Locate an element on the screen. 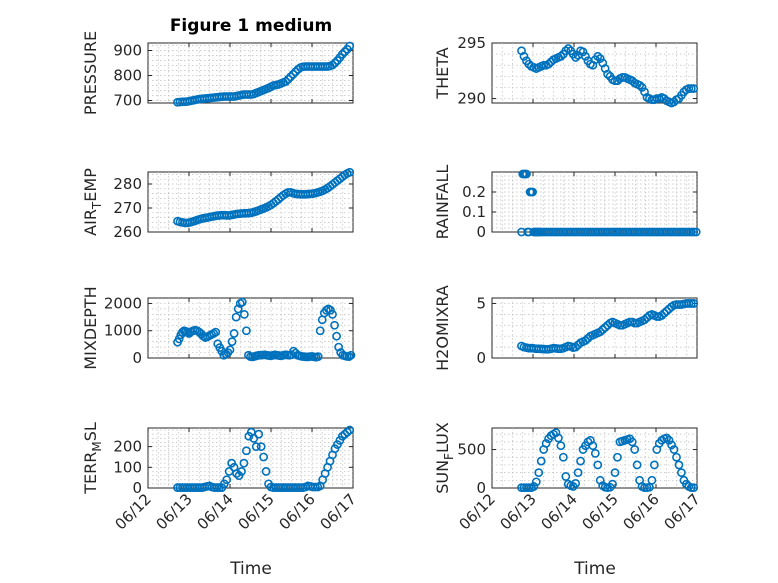 The image size is (778, 583). y-tick-label: 290 is located at coordinates (471, 99).